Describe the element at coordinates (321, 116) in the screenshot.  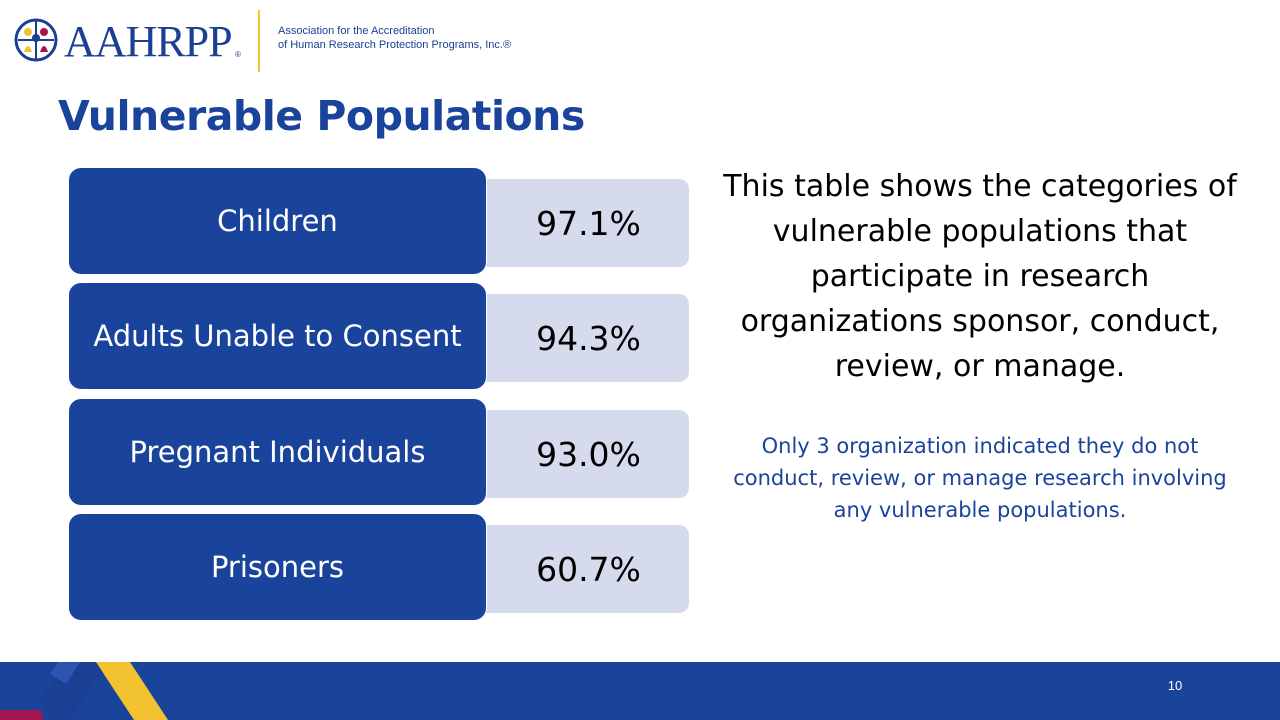
I see `page-title: Vulnerable Populations` at that location.